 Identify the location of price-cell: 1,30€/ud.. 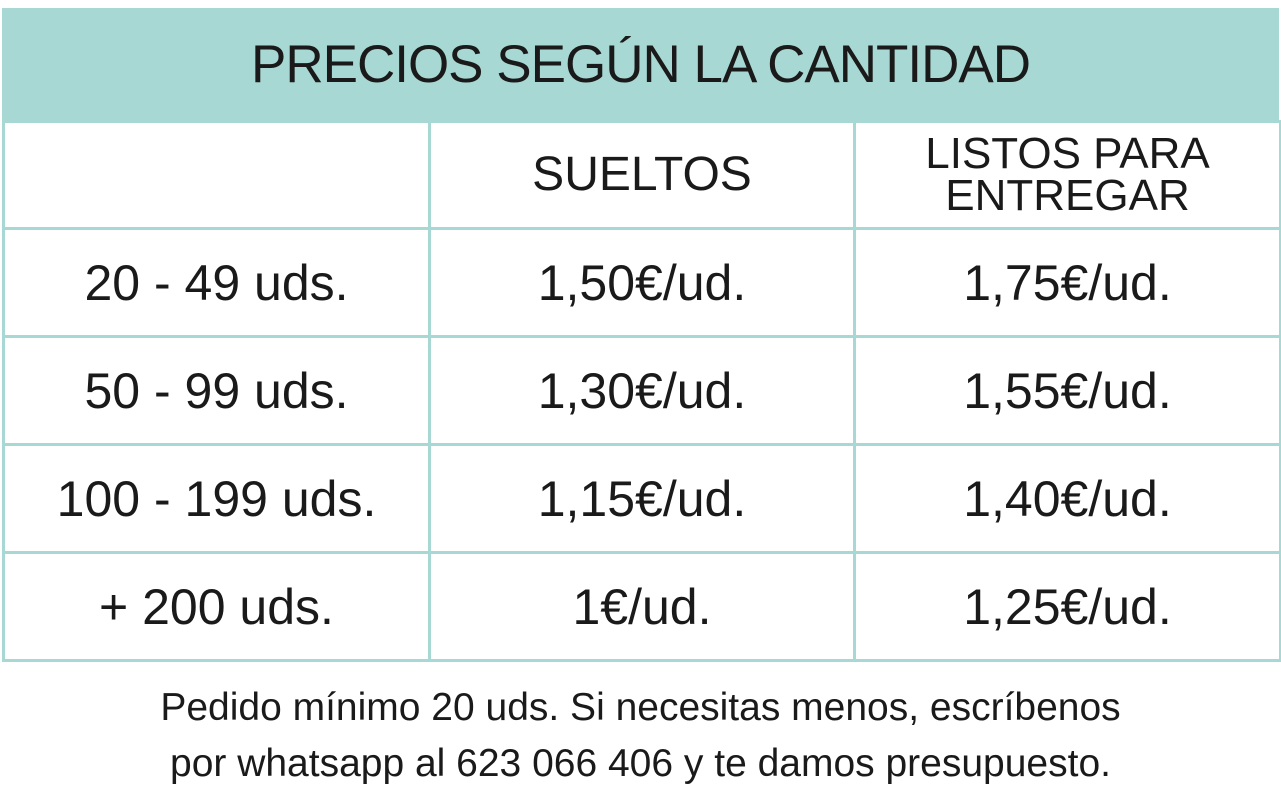
(642, 390).